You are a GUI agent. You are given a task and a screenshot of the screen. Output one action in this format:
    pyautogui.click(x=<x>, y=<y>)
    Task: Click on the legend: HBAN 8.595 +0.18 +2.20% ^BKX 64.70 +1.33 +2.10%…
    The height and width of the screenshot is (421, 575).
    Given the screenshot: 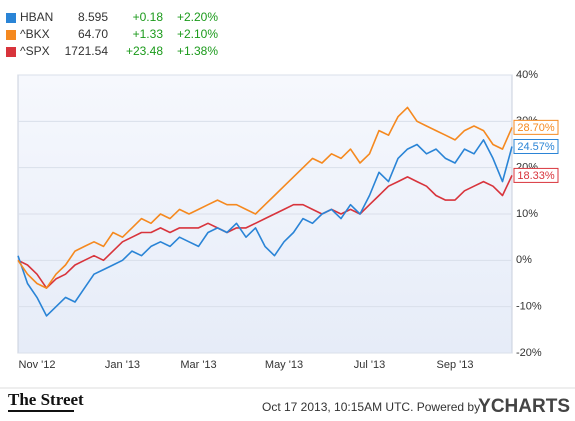 What is the action you would take?
    pyautogui.click(x=112, y=34)
    